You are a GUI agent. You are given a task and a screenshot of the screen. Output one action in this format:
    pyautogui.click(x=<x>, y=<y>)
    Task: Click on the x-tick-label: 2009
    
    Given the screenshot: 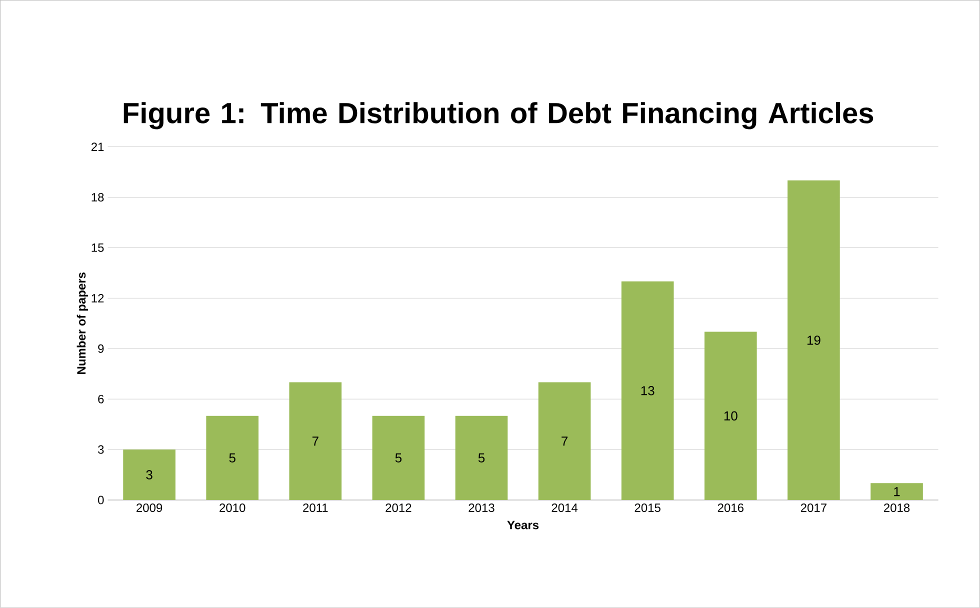 What is the action you would take?
    pyautogui.click(x=149, y=508)
    